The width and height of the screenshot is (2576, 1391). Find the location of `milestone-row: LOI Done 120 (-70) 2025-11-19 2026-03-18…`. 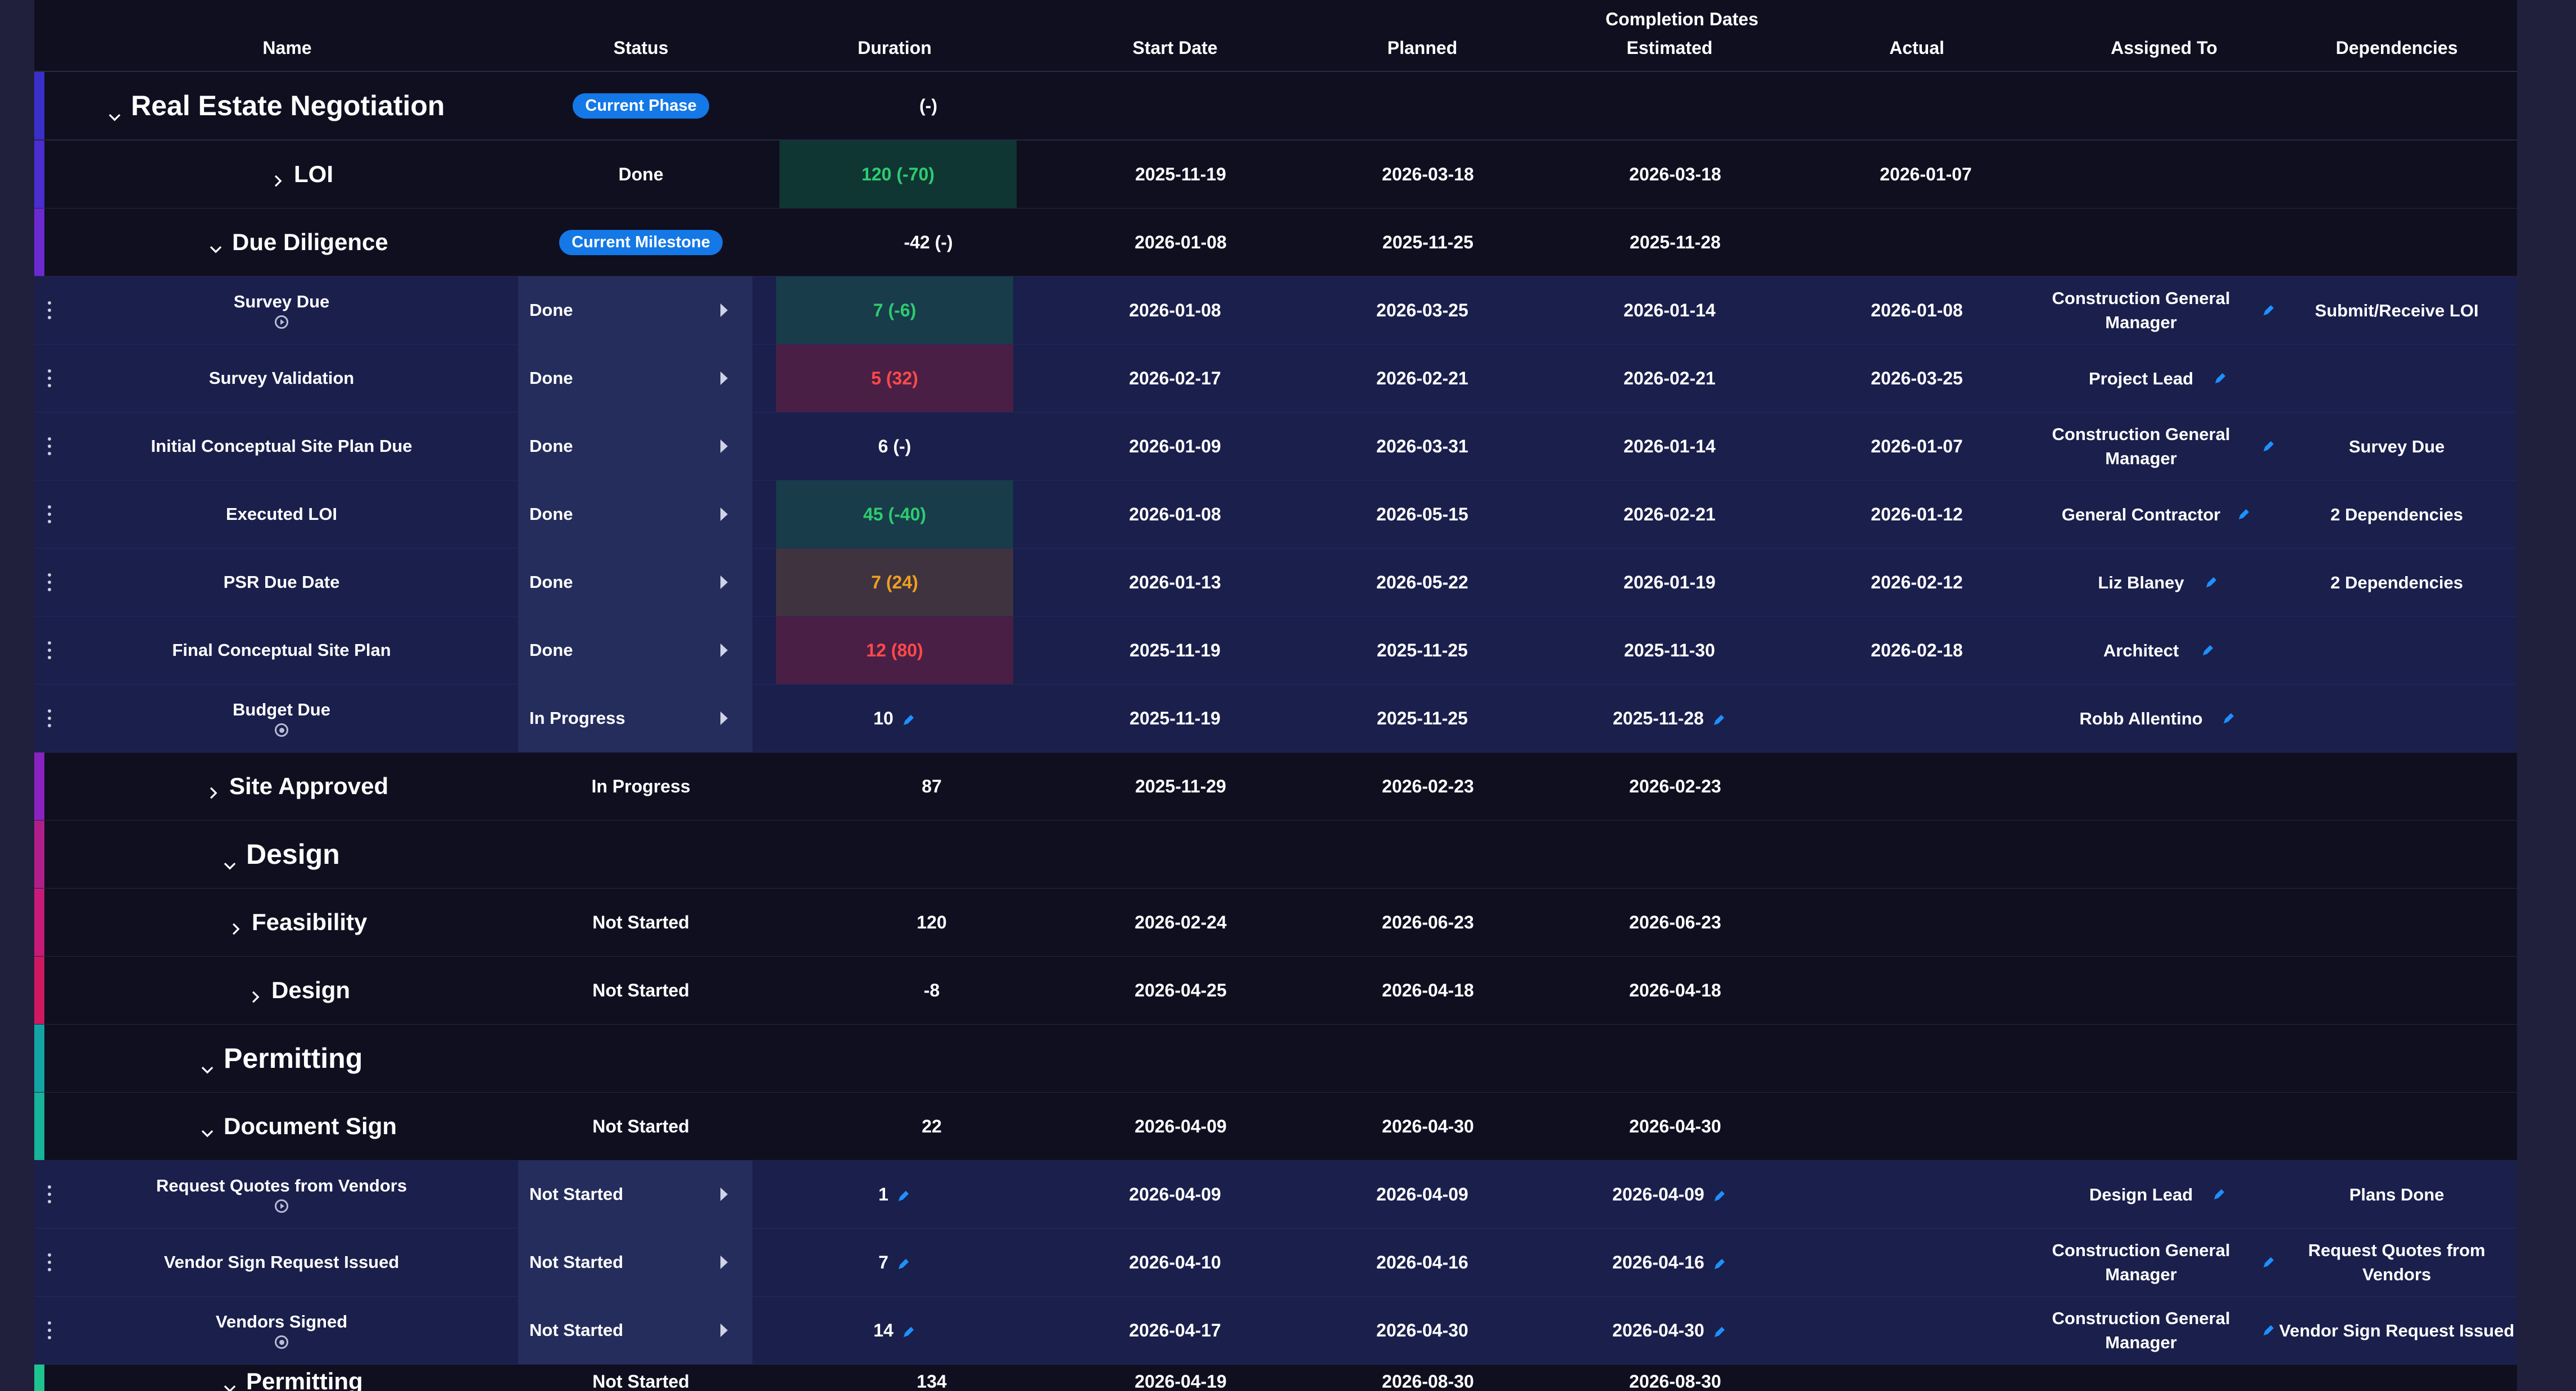

milestone-row: LOI Done 120 (-70) 2025-11-19 2026-03-18… is located at coordinates (1275, 175).